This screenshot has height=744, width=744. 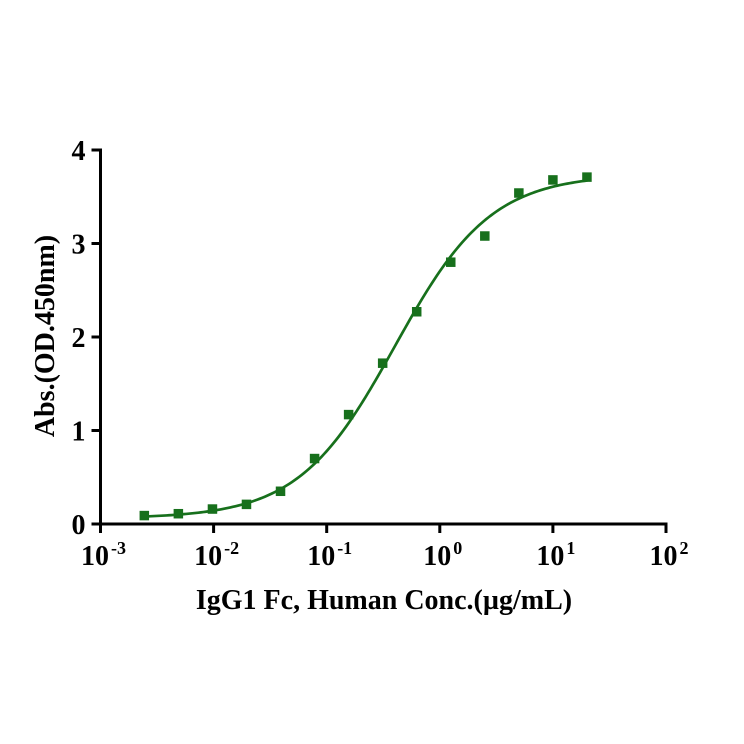 I want to click on x-tick-label: 10 -3, so click(x=103, y=555).